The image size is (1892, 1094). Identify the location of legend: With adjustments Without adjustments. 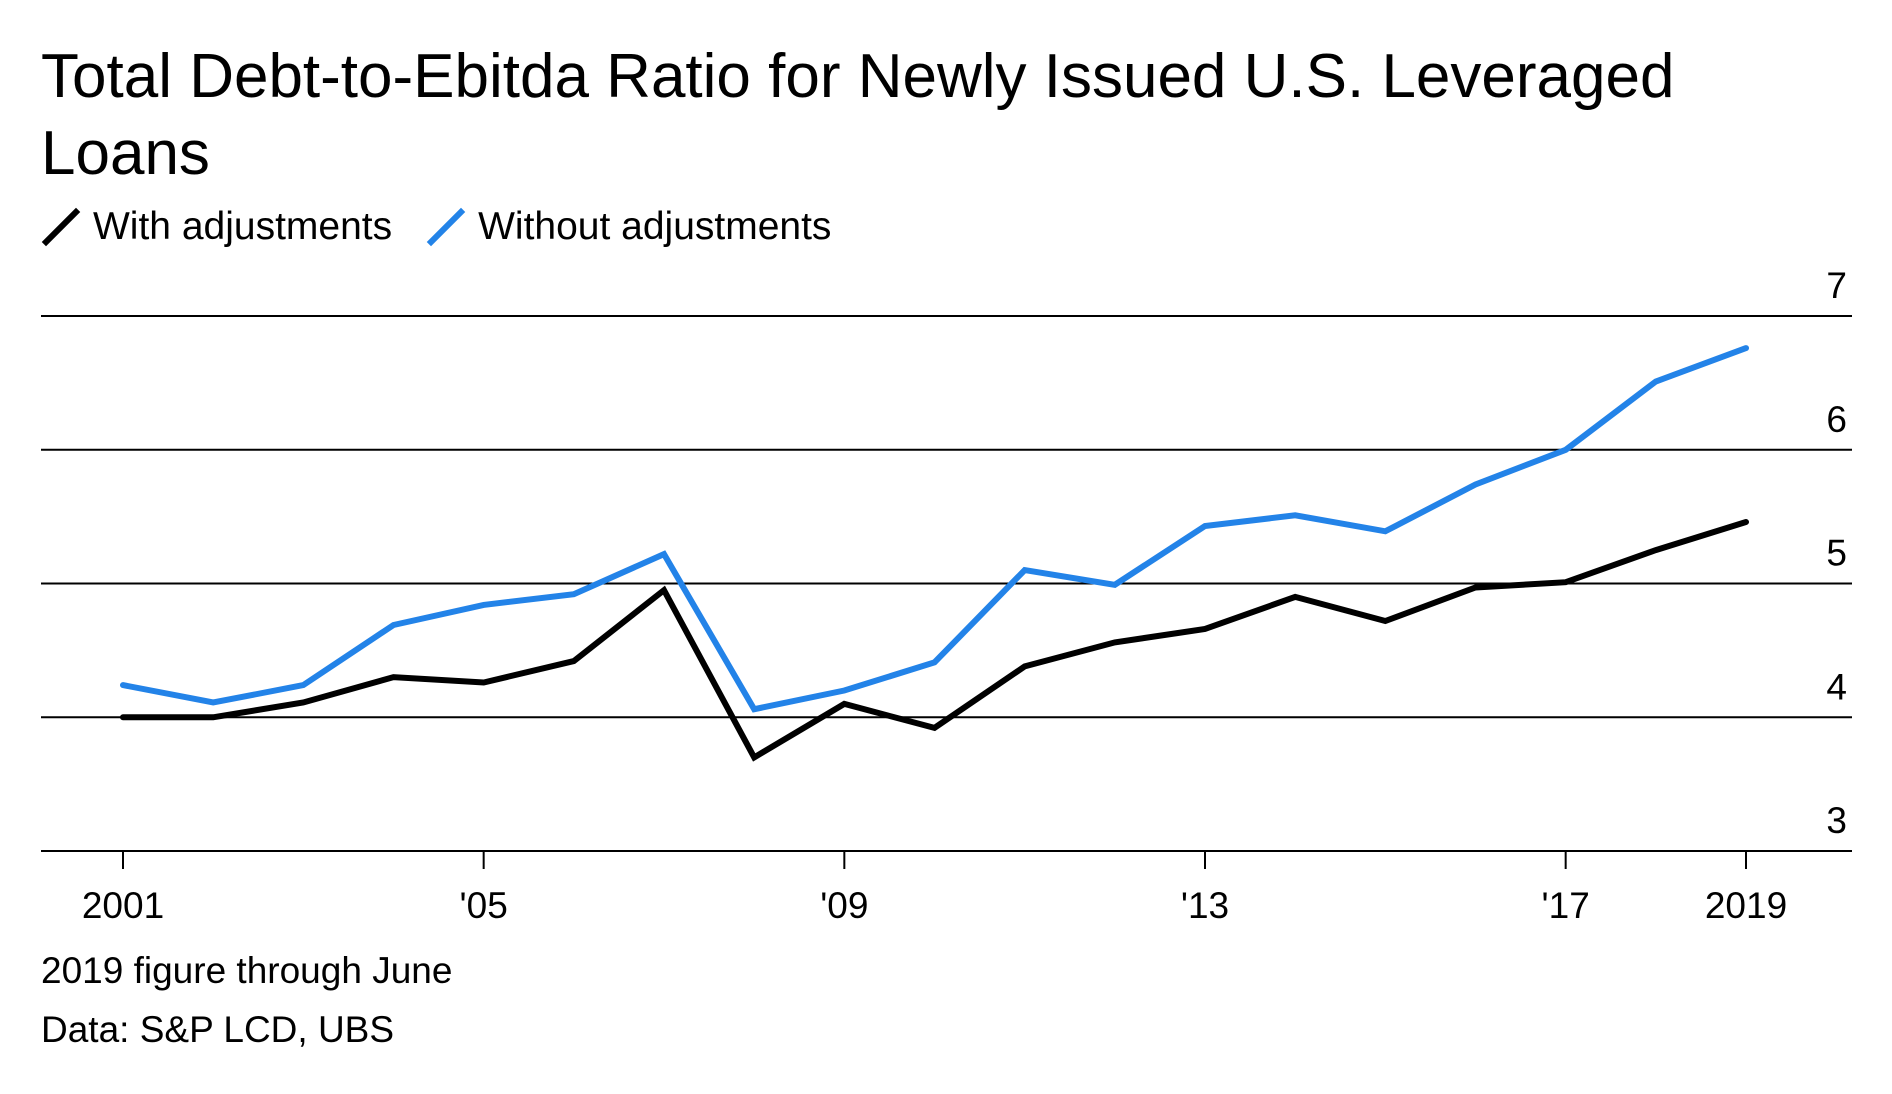
(453, 227).